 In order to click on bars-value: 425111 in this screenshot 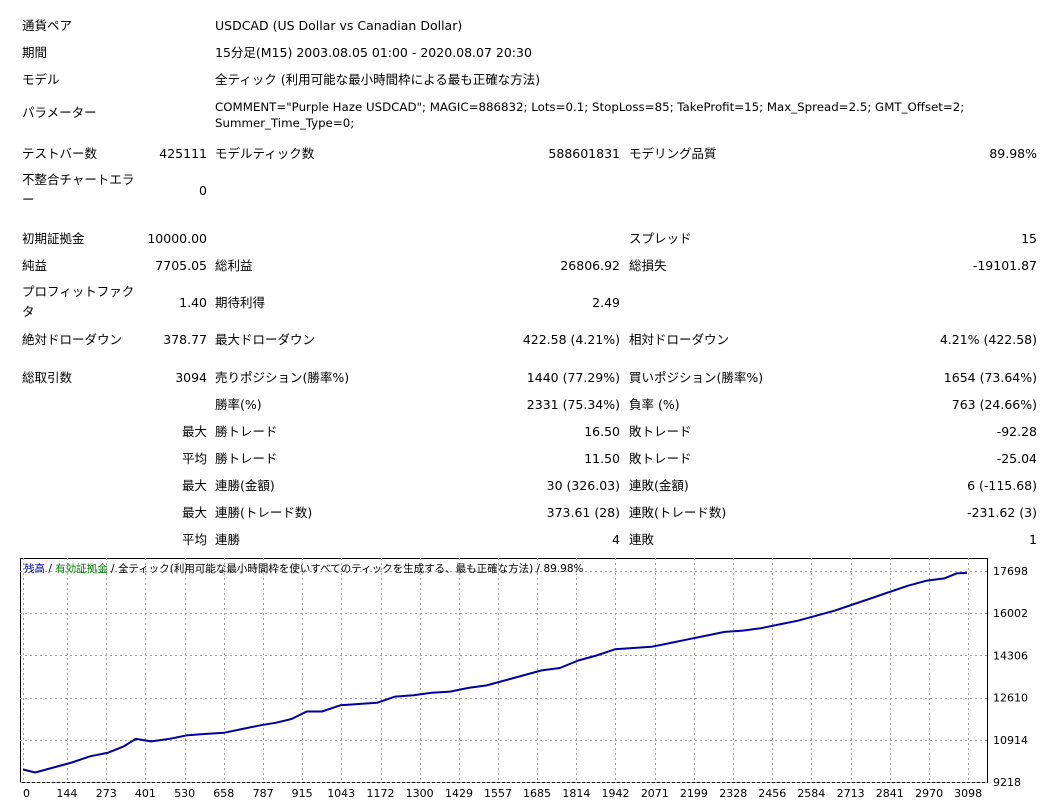, I will do `click(183, 153)`.